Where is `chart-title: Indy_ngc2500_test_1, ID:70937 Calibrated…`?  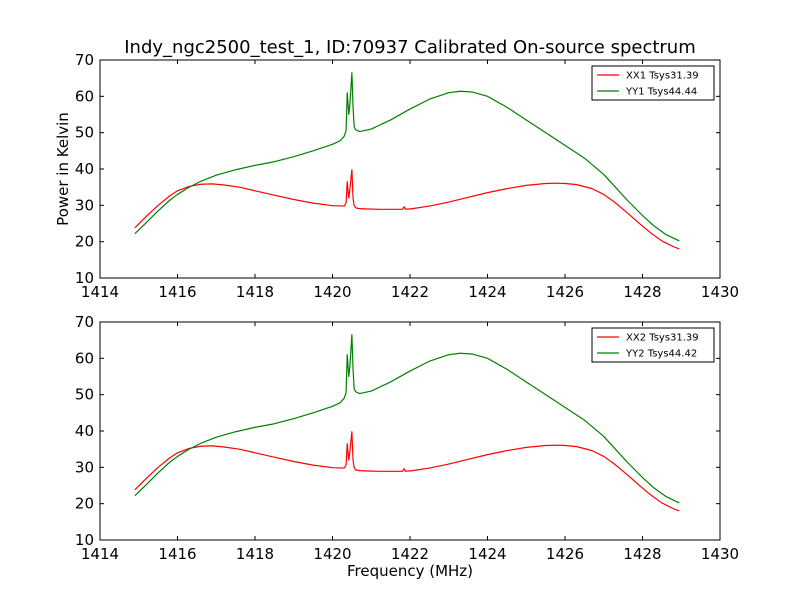 chart-title: Indy_ngc2500_test_1, ID:70937 Calibrated… is located at coordinates (410, 47).